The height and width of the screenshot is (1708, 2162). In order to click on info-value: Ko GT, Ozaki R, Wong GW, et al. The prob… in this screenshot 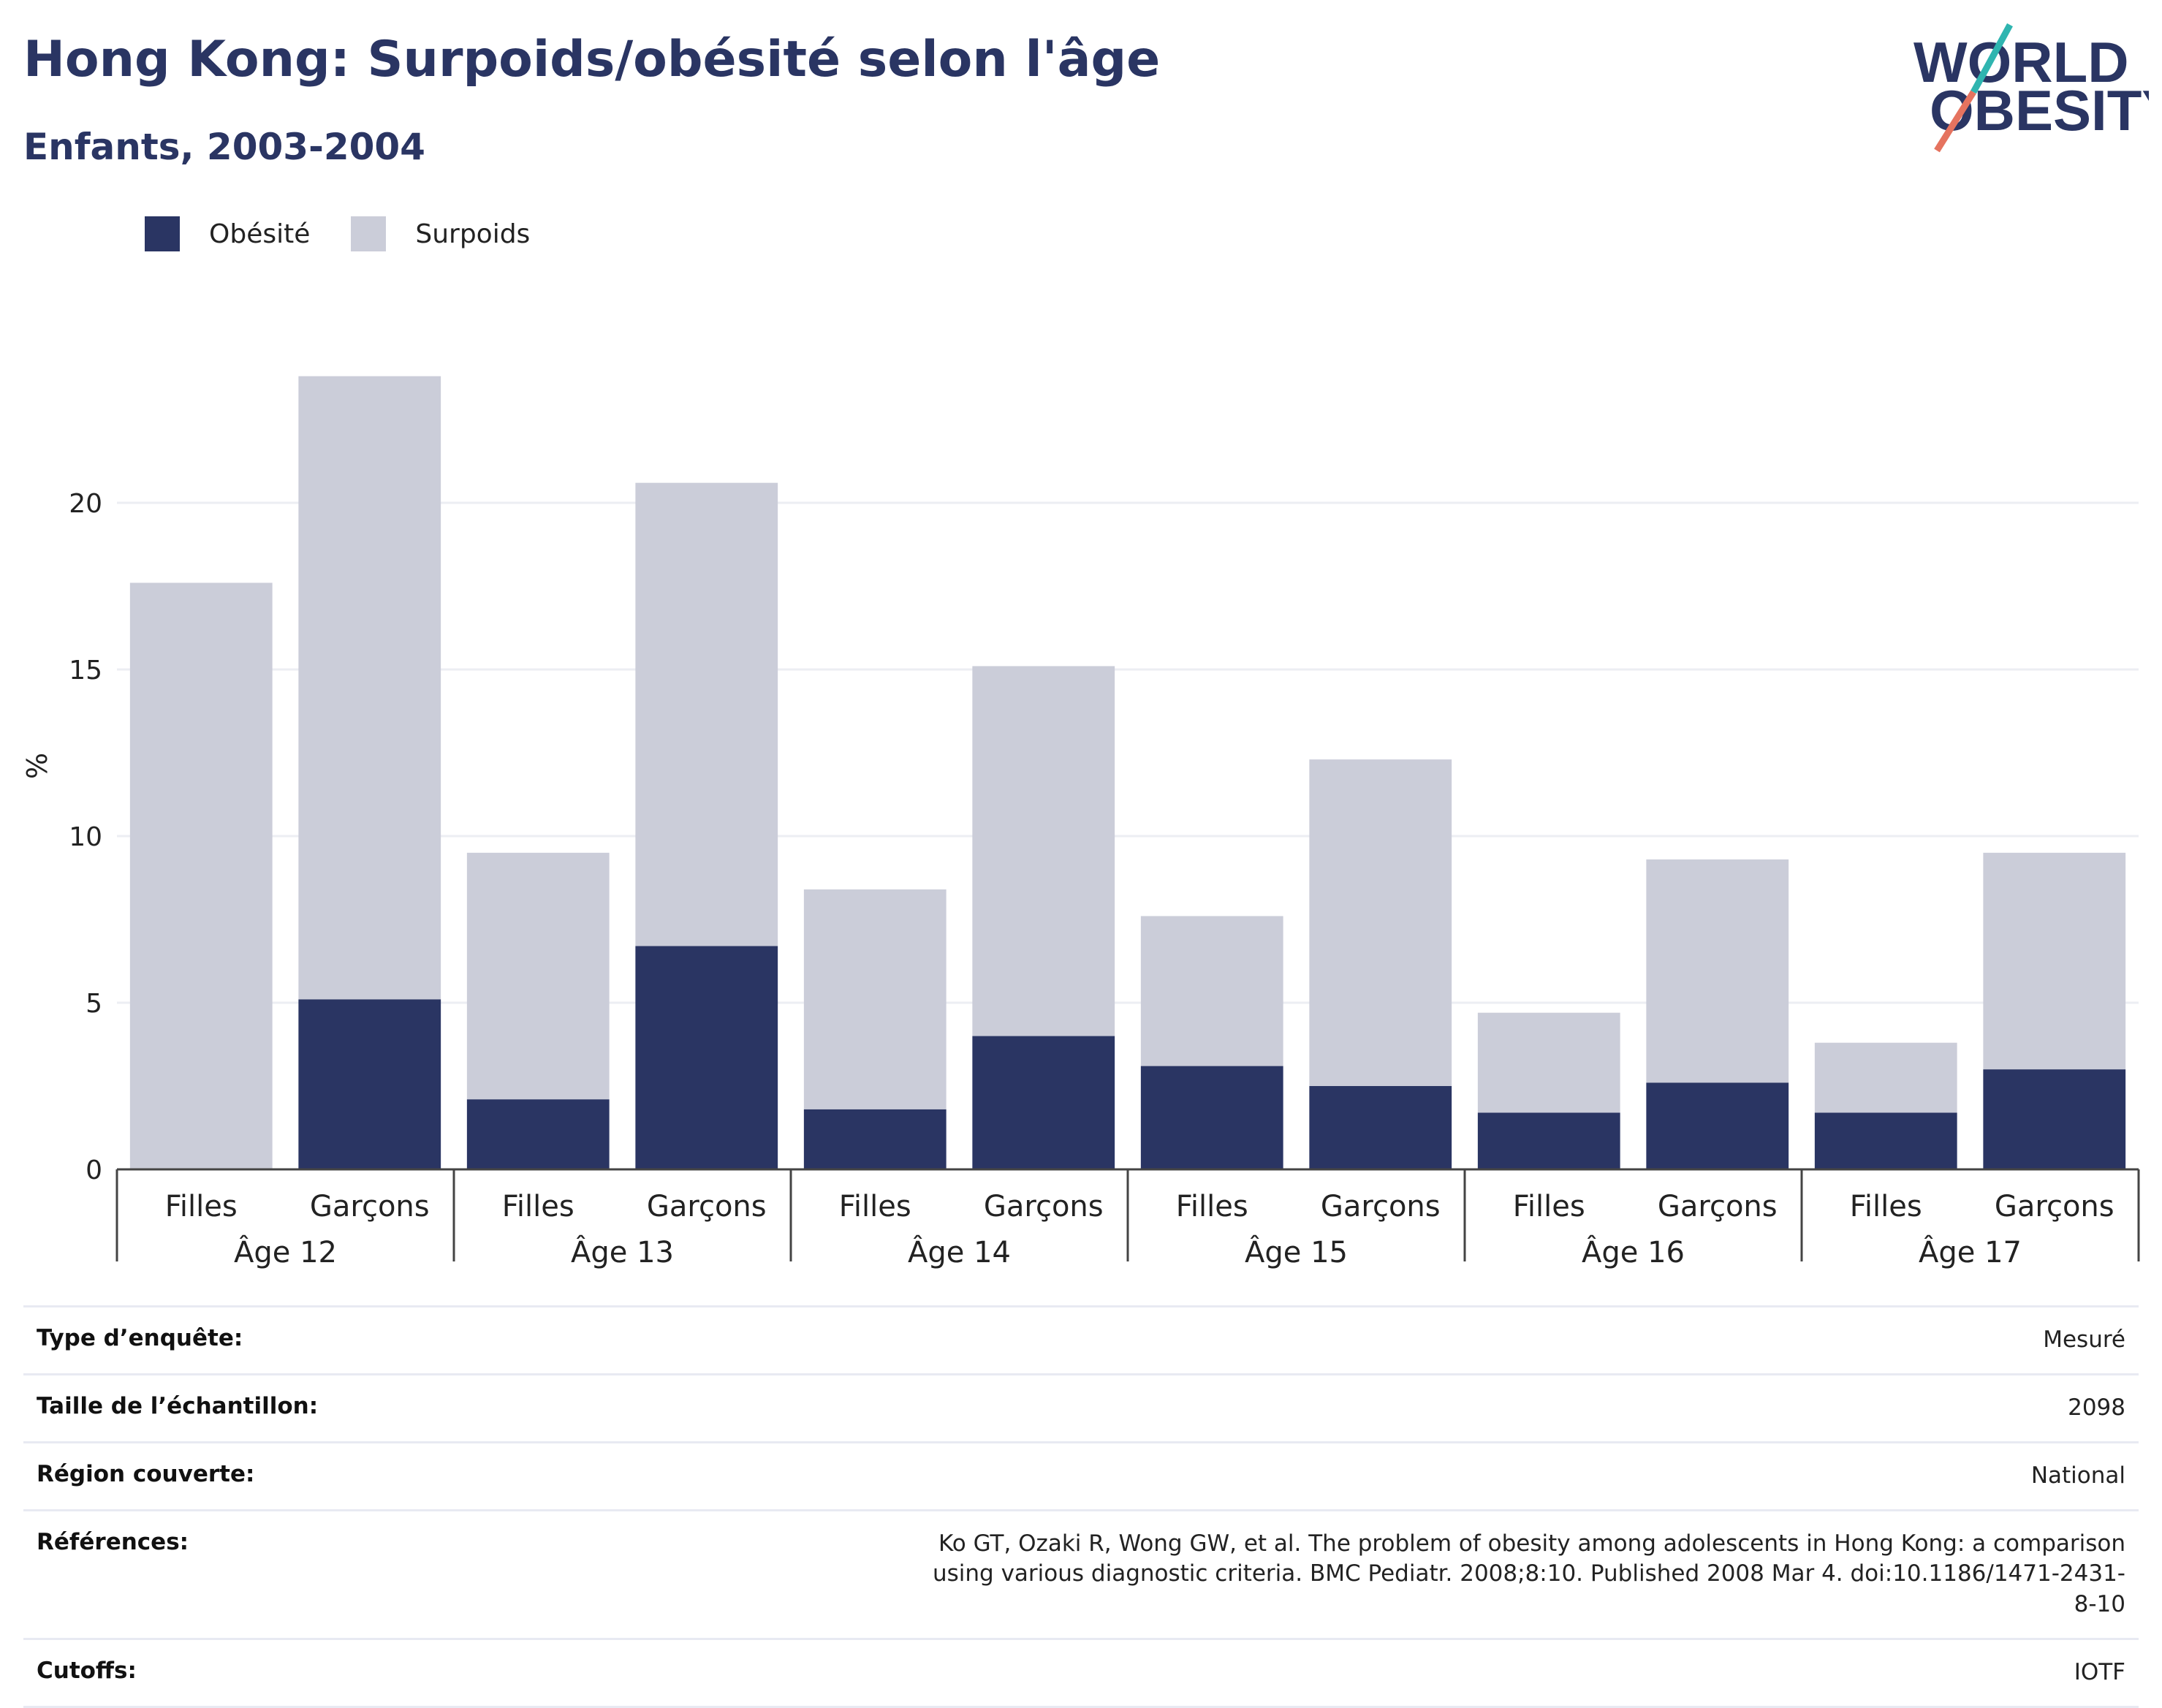, I will do `click(1235, 1574)`.